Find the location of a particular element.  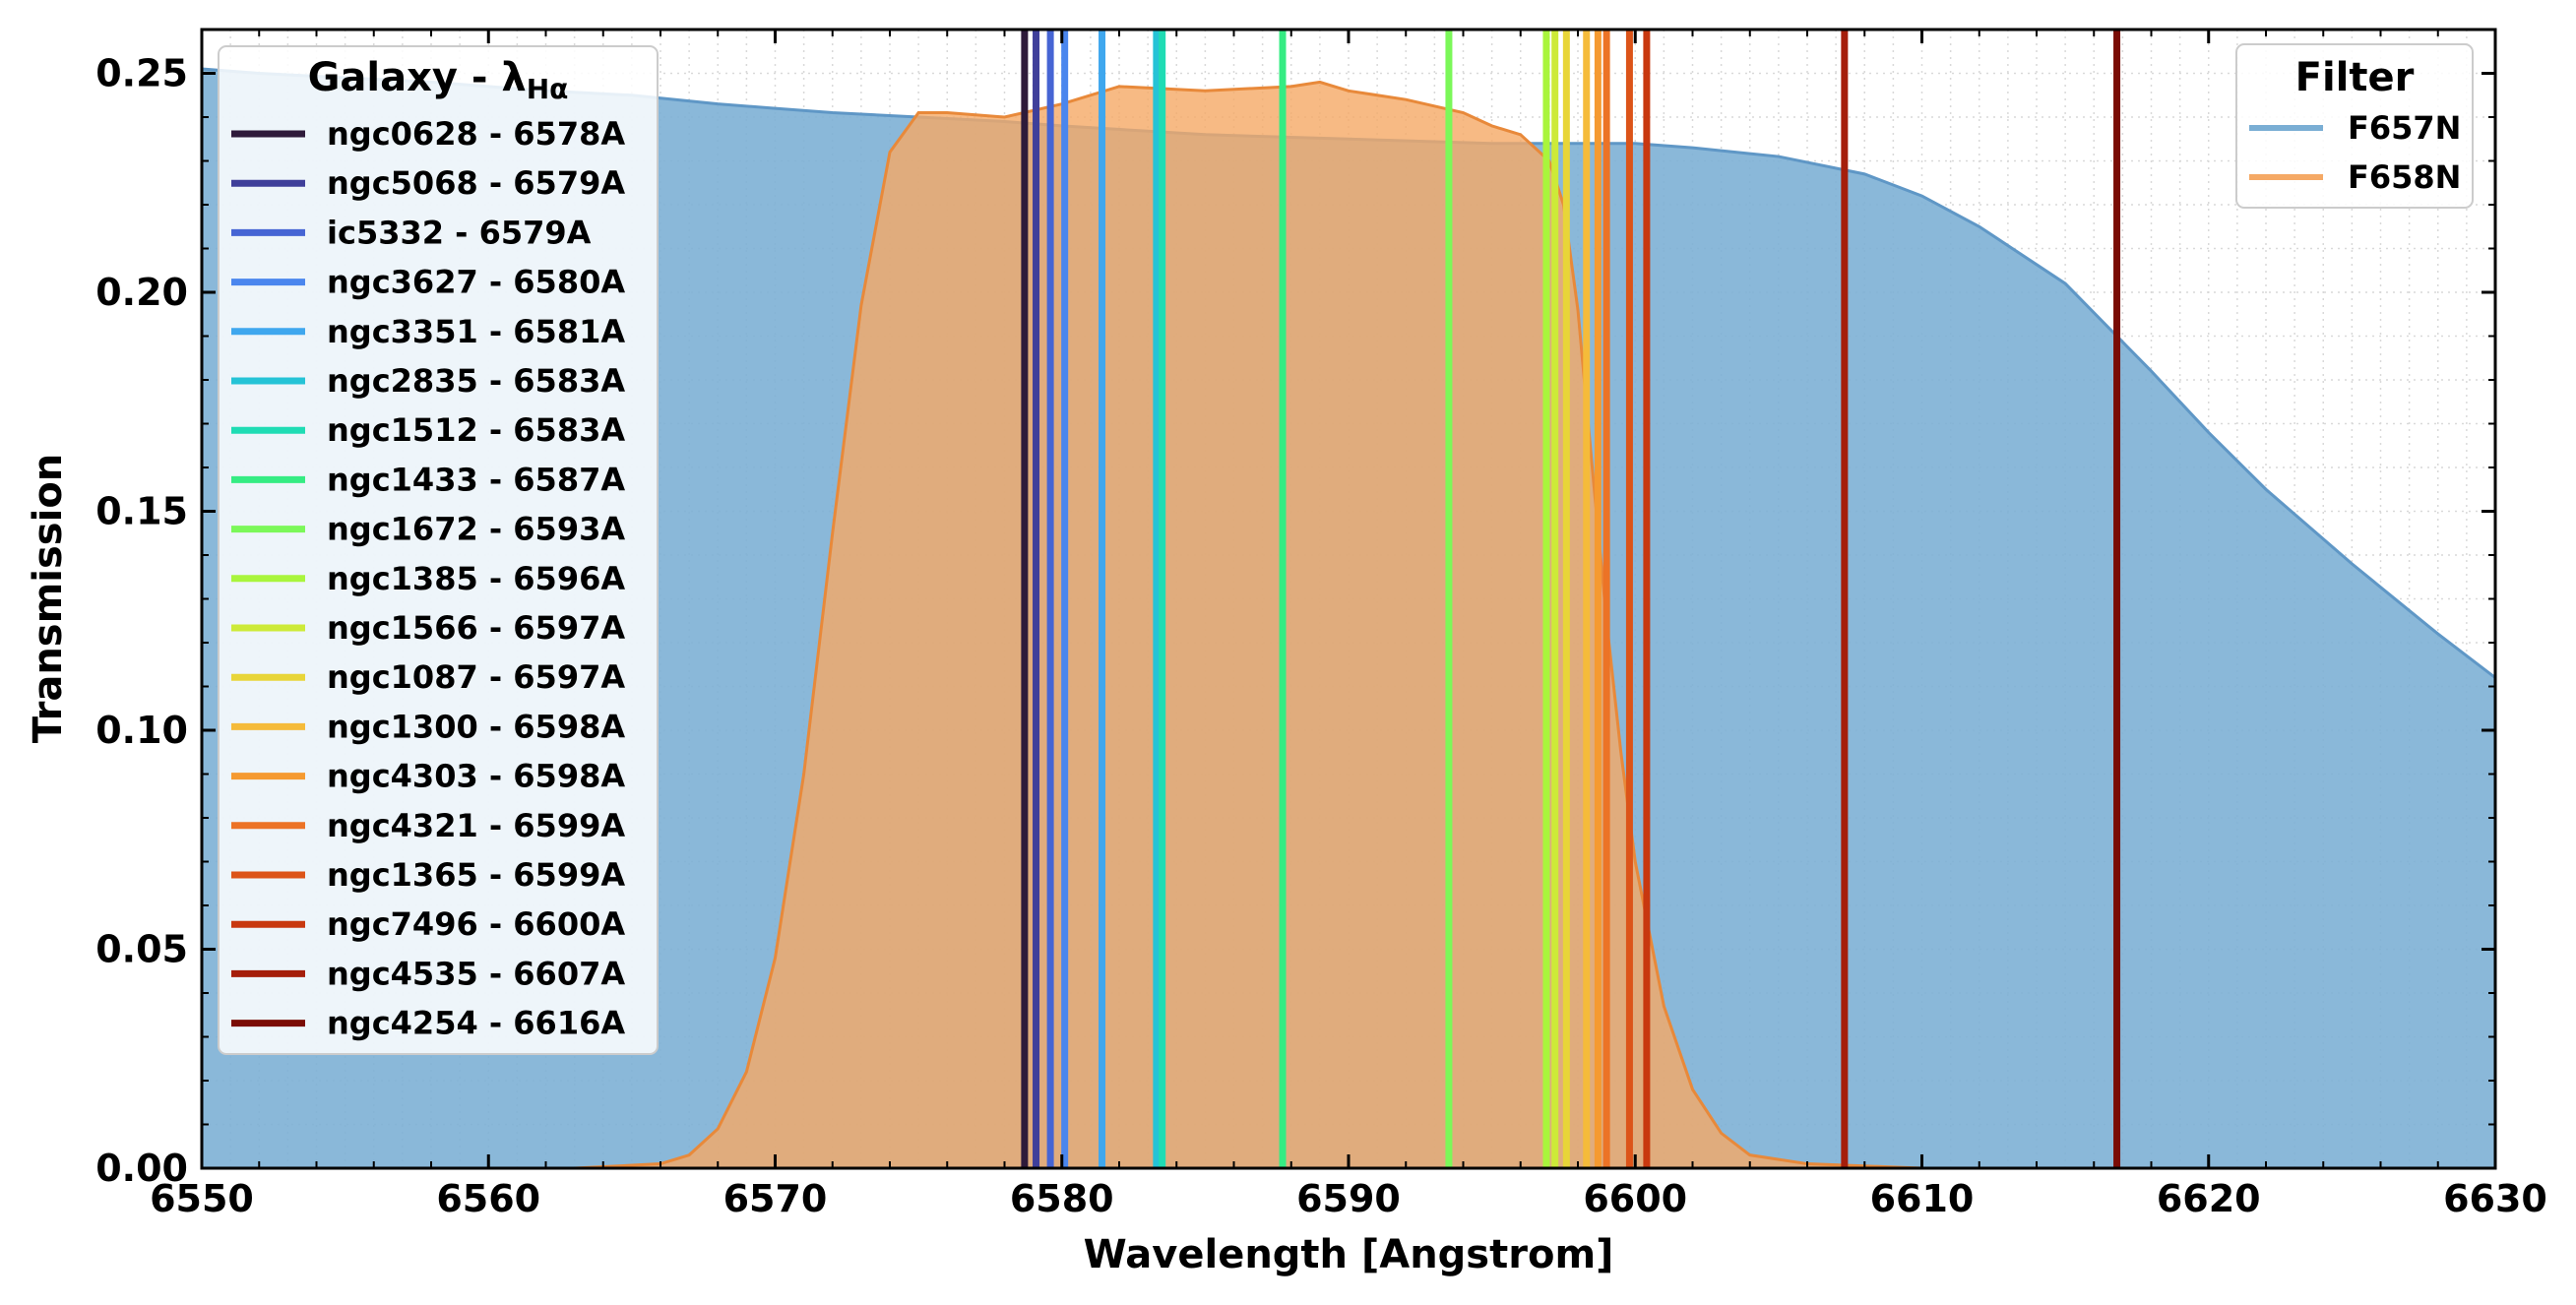

filter-legend: Filter F657N F658N is located at coordinates (2354, 126).